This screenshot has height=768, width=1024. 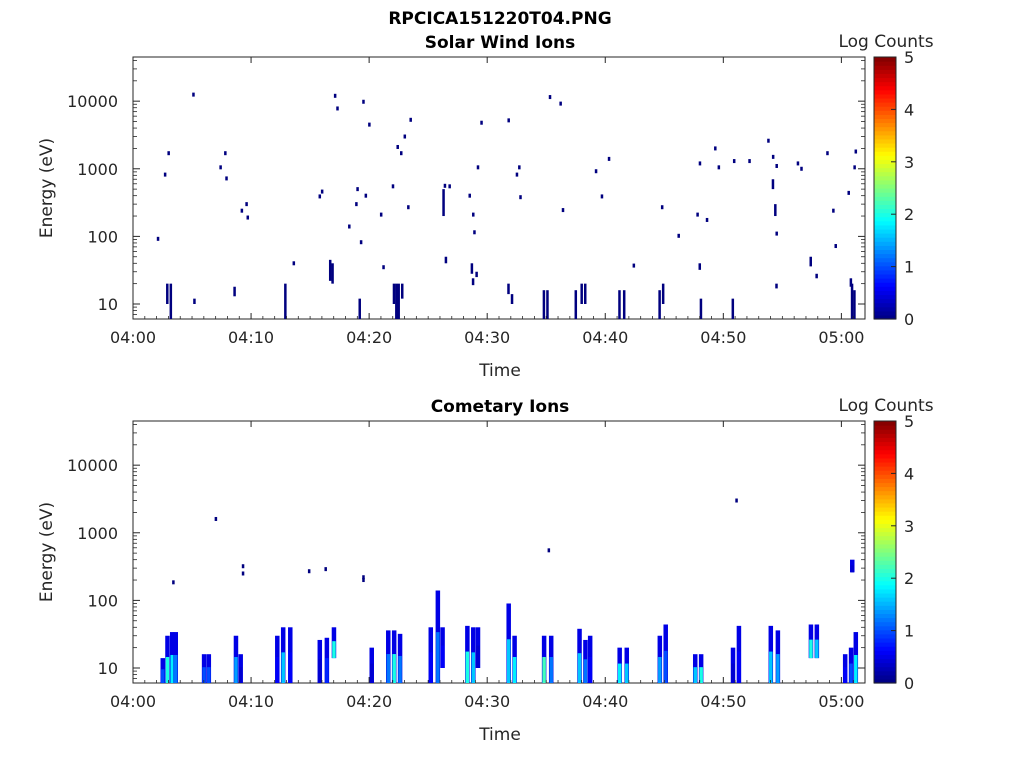 I want to click on x-tick-label: 04:30, so click(x=487, y=337).